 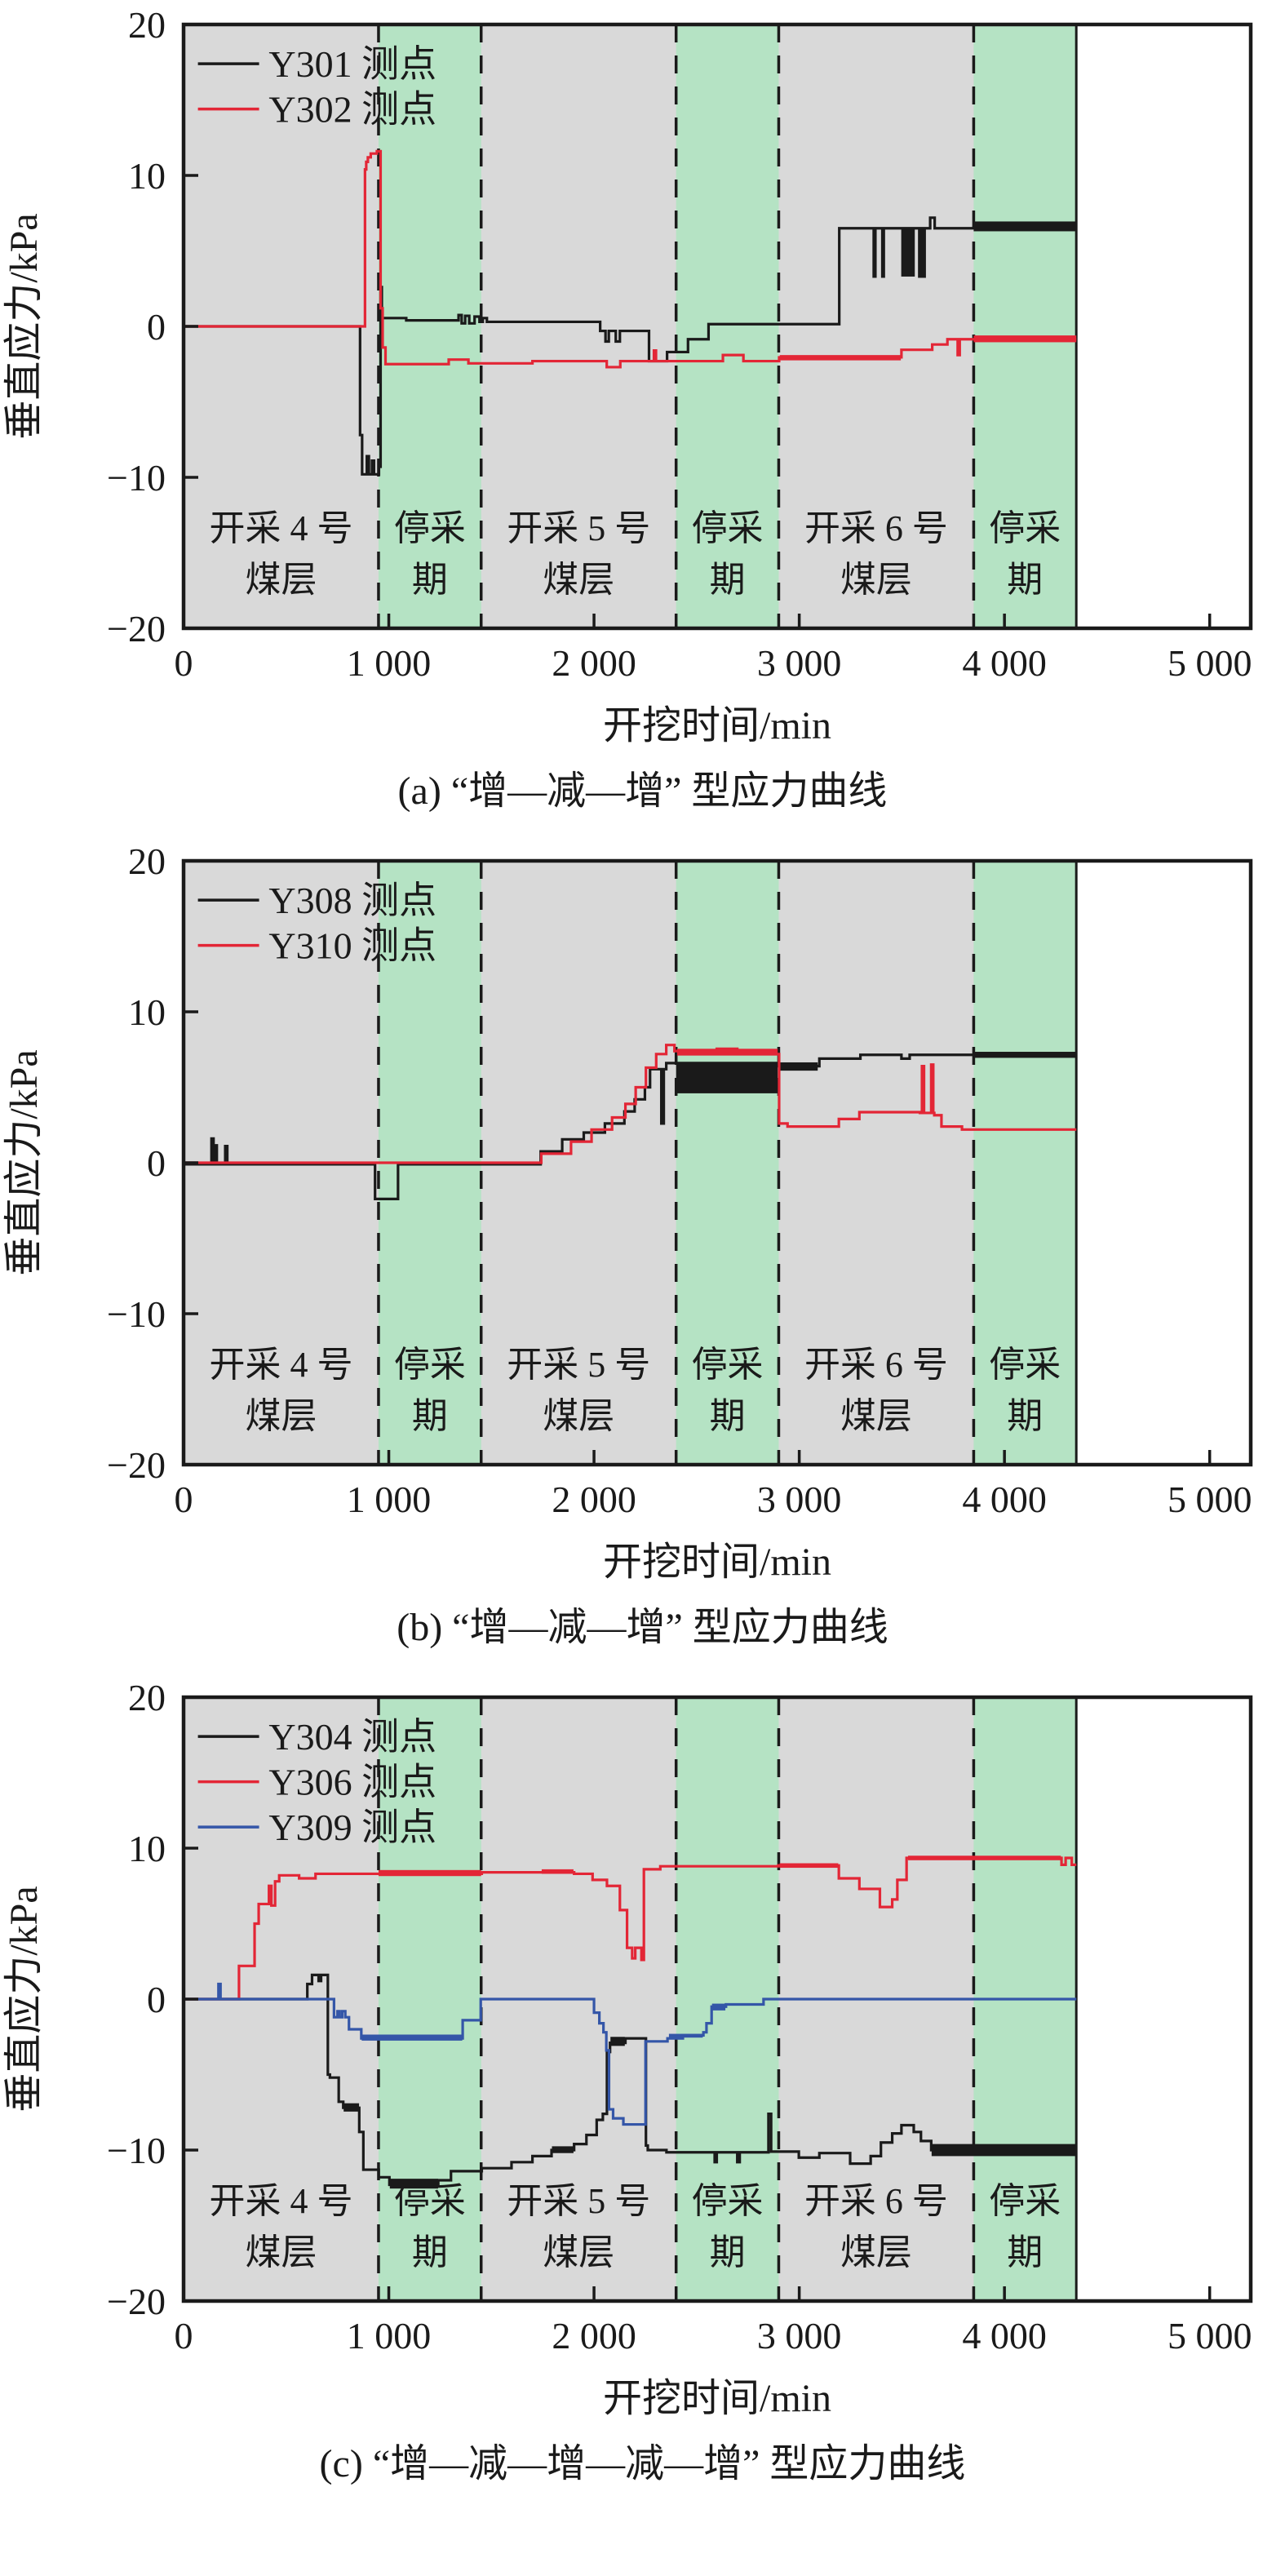 I want to click on legend-label: Y302 测点, so click(x=352, y=110).